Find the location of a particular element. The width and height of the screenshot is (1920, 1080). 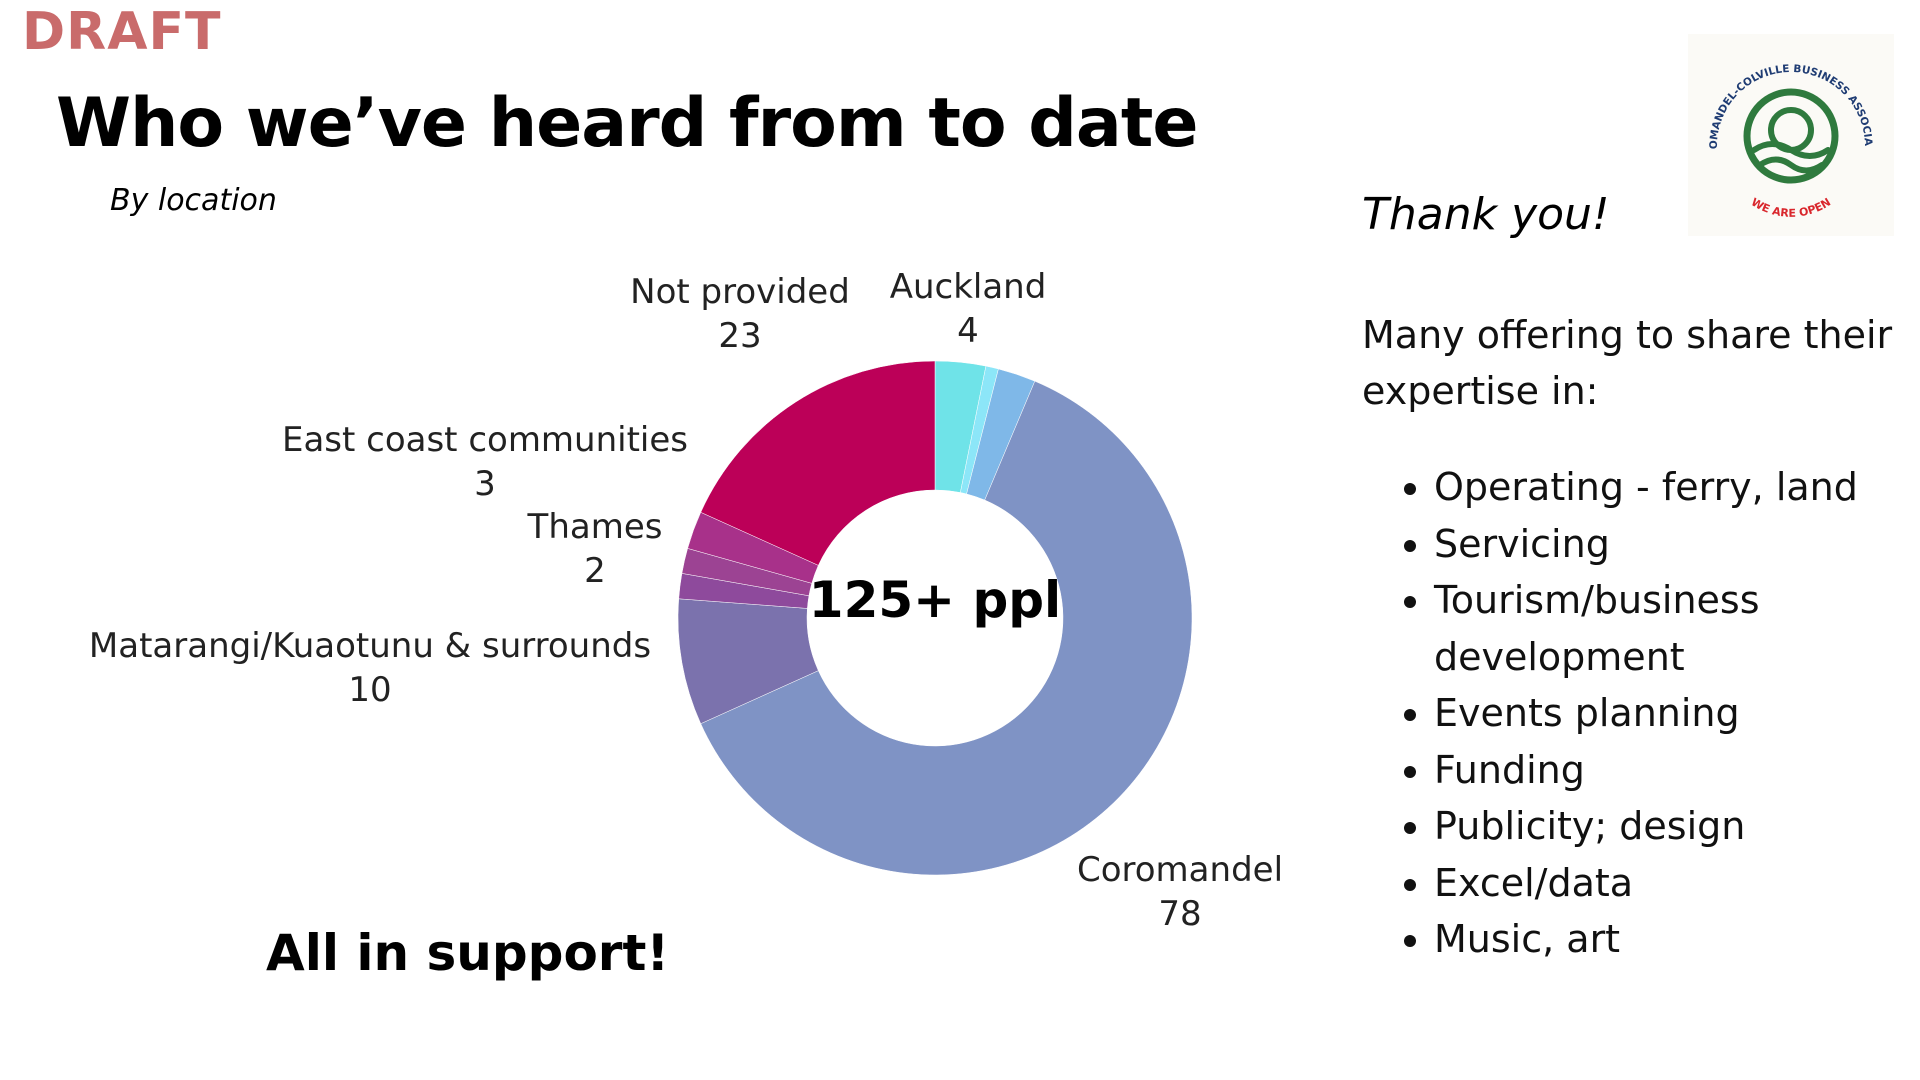

page-title: Who we’ve heard from to date is located at coordinates (627, 123).